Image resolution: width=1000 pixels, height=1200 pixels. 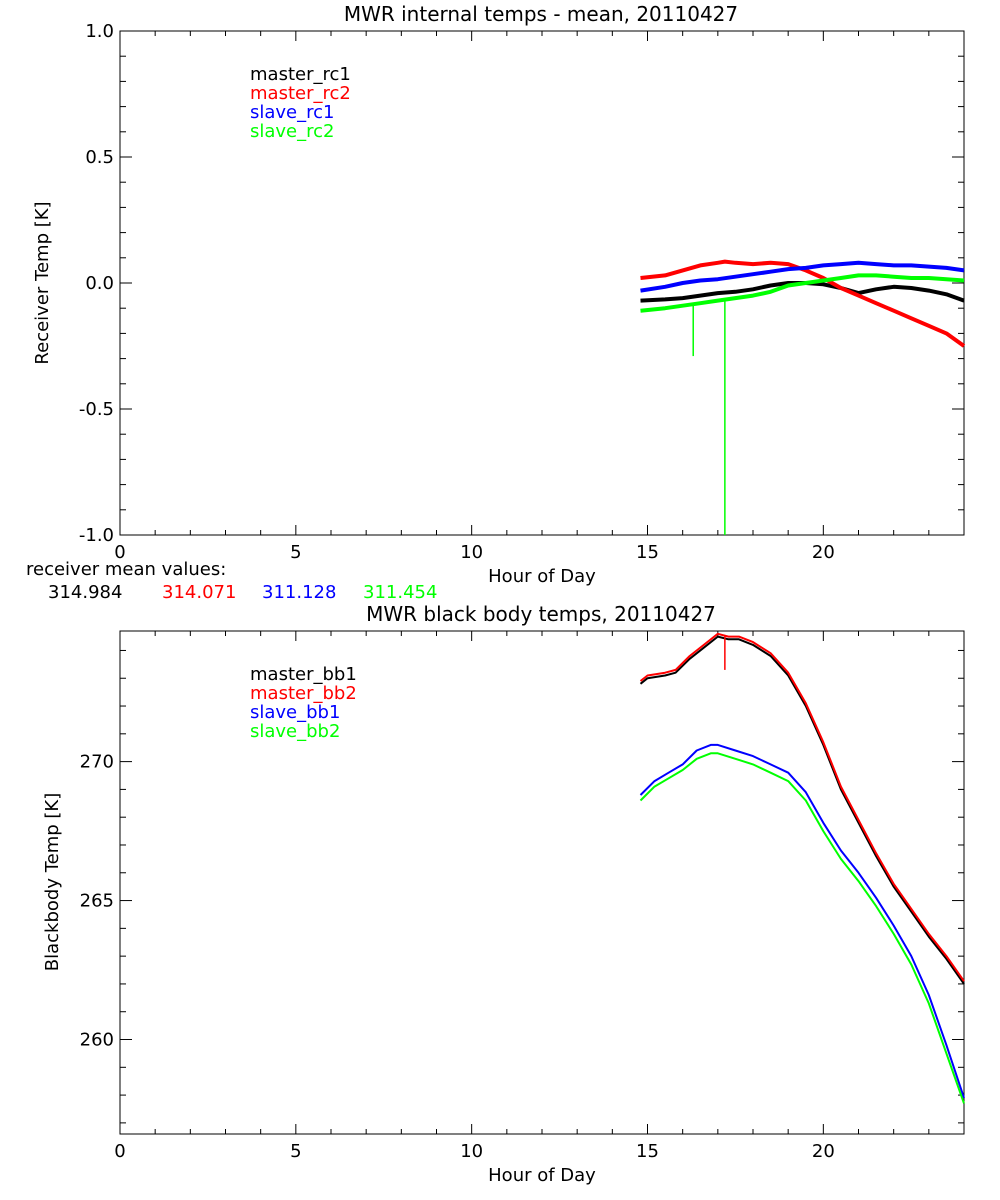 I want to click on legend-entry-master-rc2: master_rc2, so click(x=300, y=93).